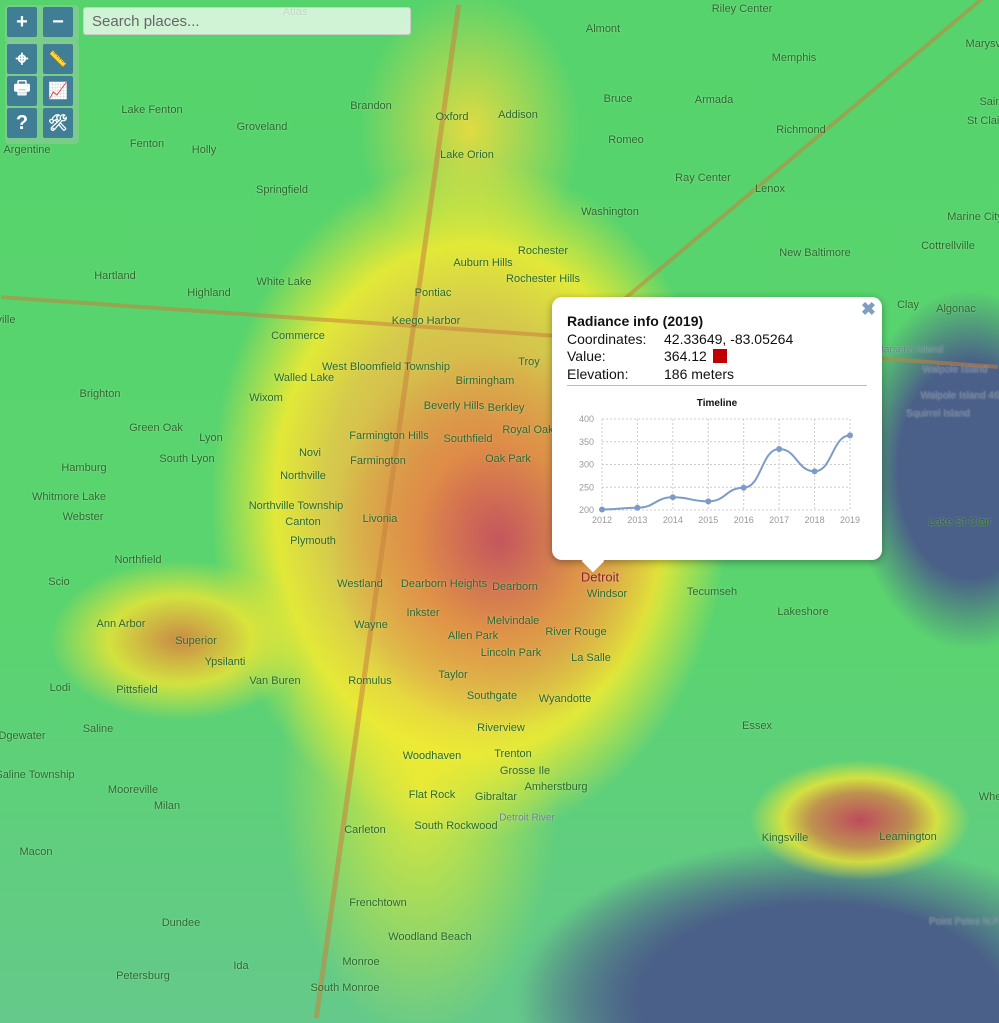  What do you see at coordinates (60, 688) in the screenshot?
I see `place-label: Lodi` at bounding box center [60, 688].